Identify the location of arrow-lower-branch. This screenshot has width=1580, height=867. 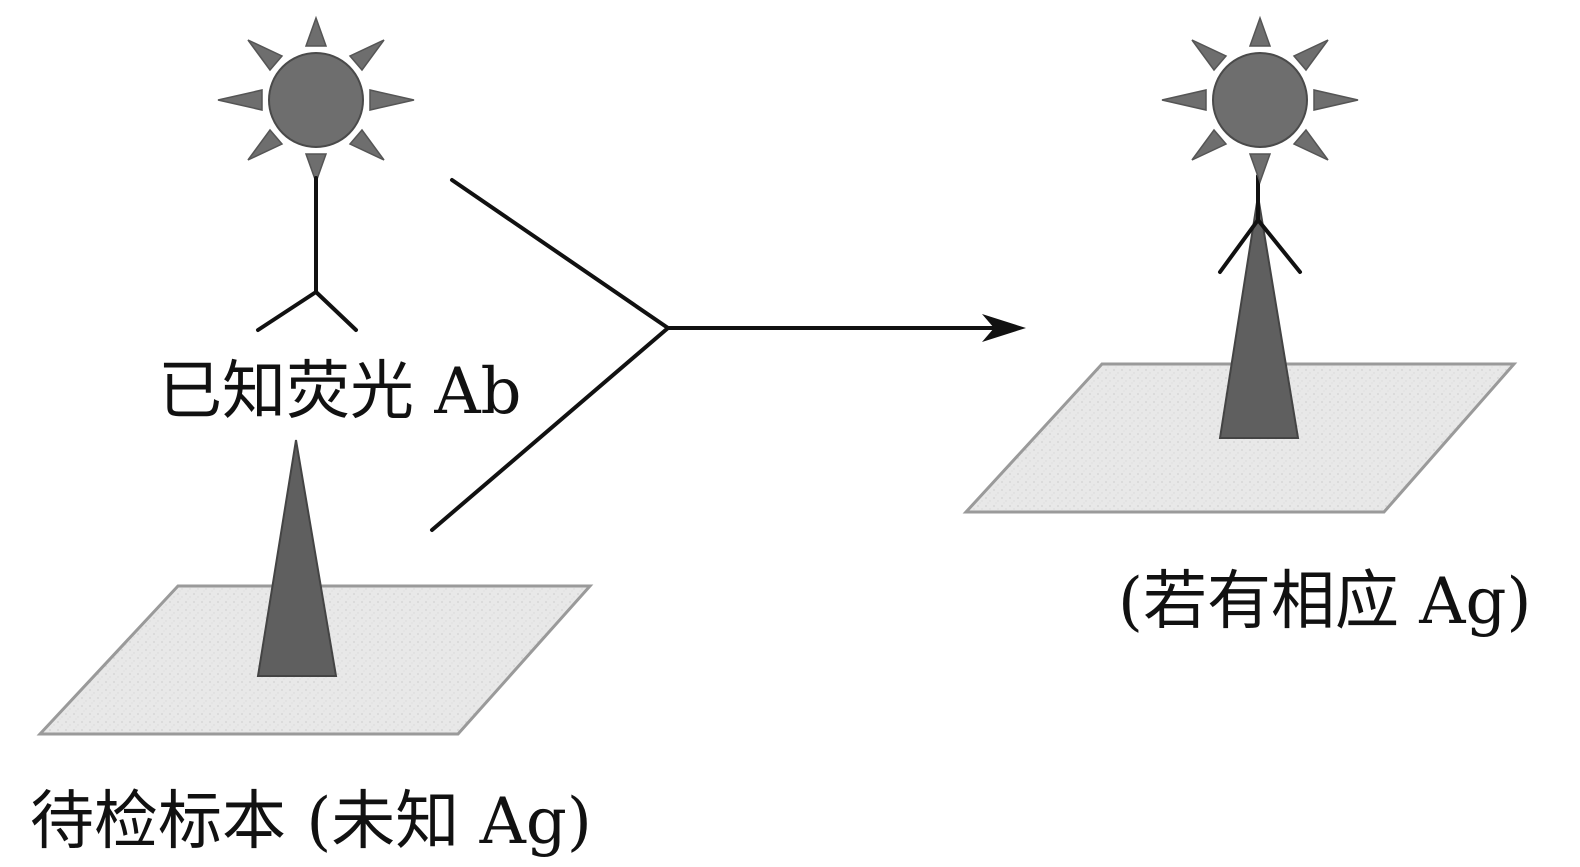
(550, 429).